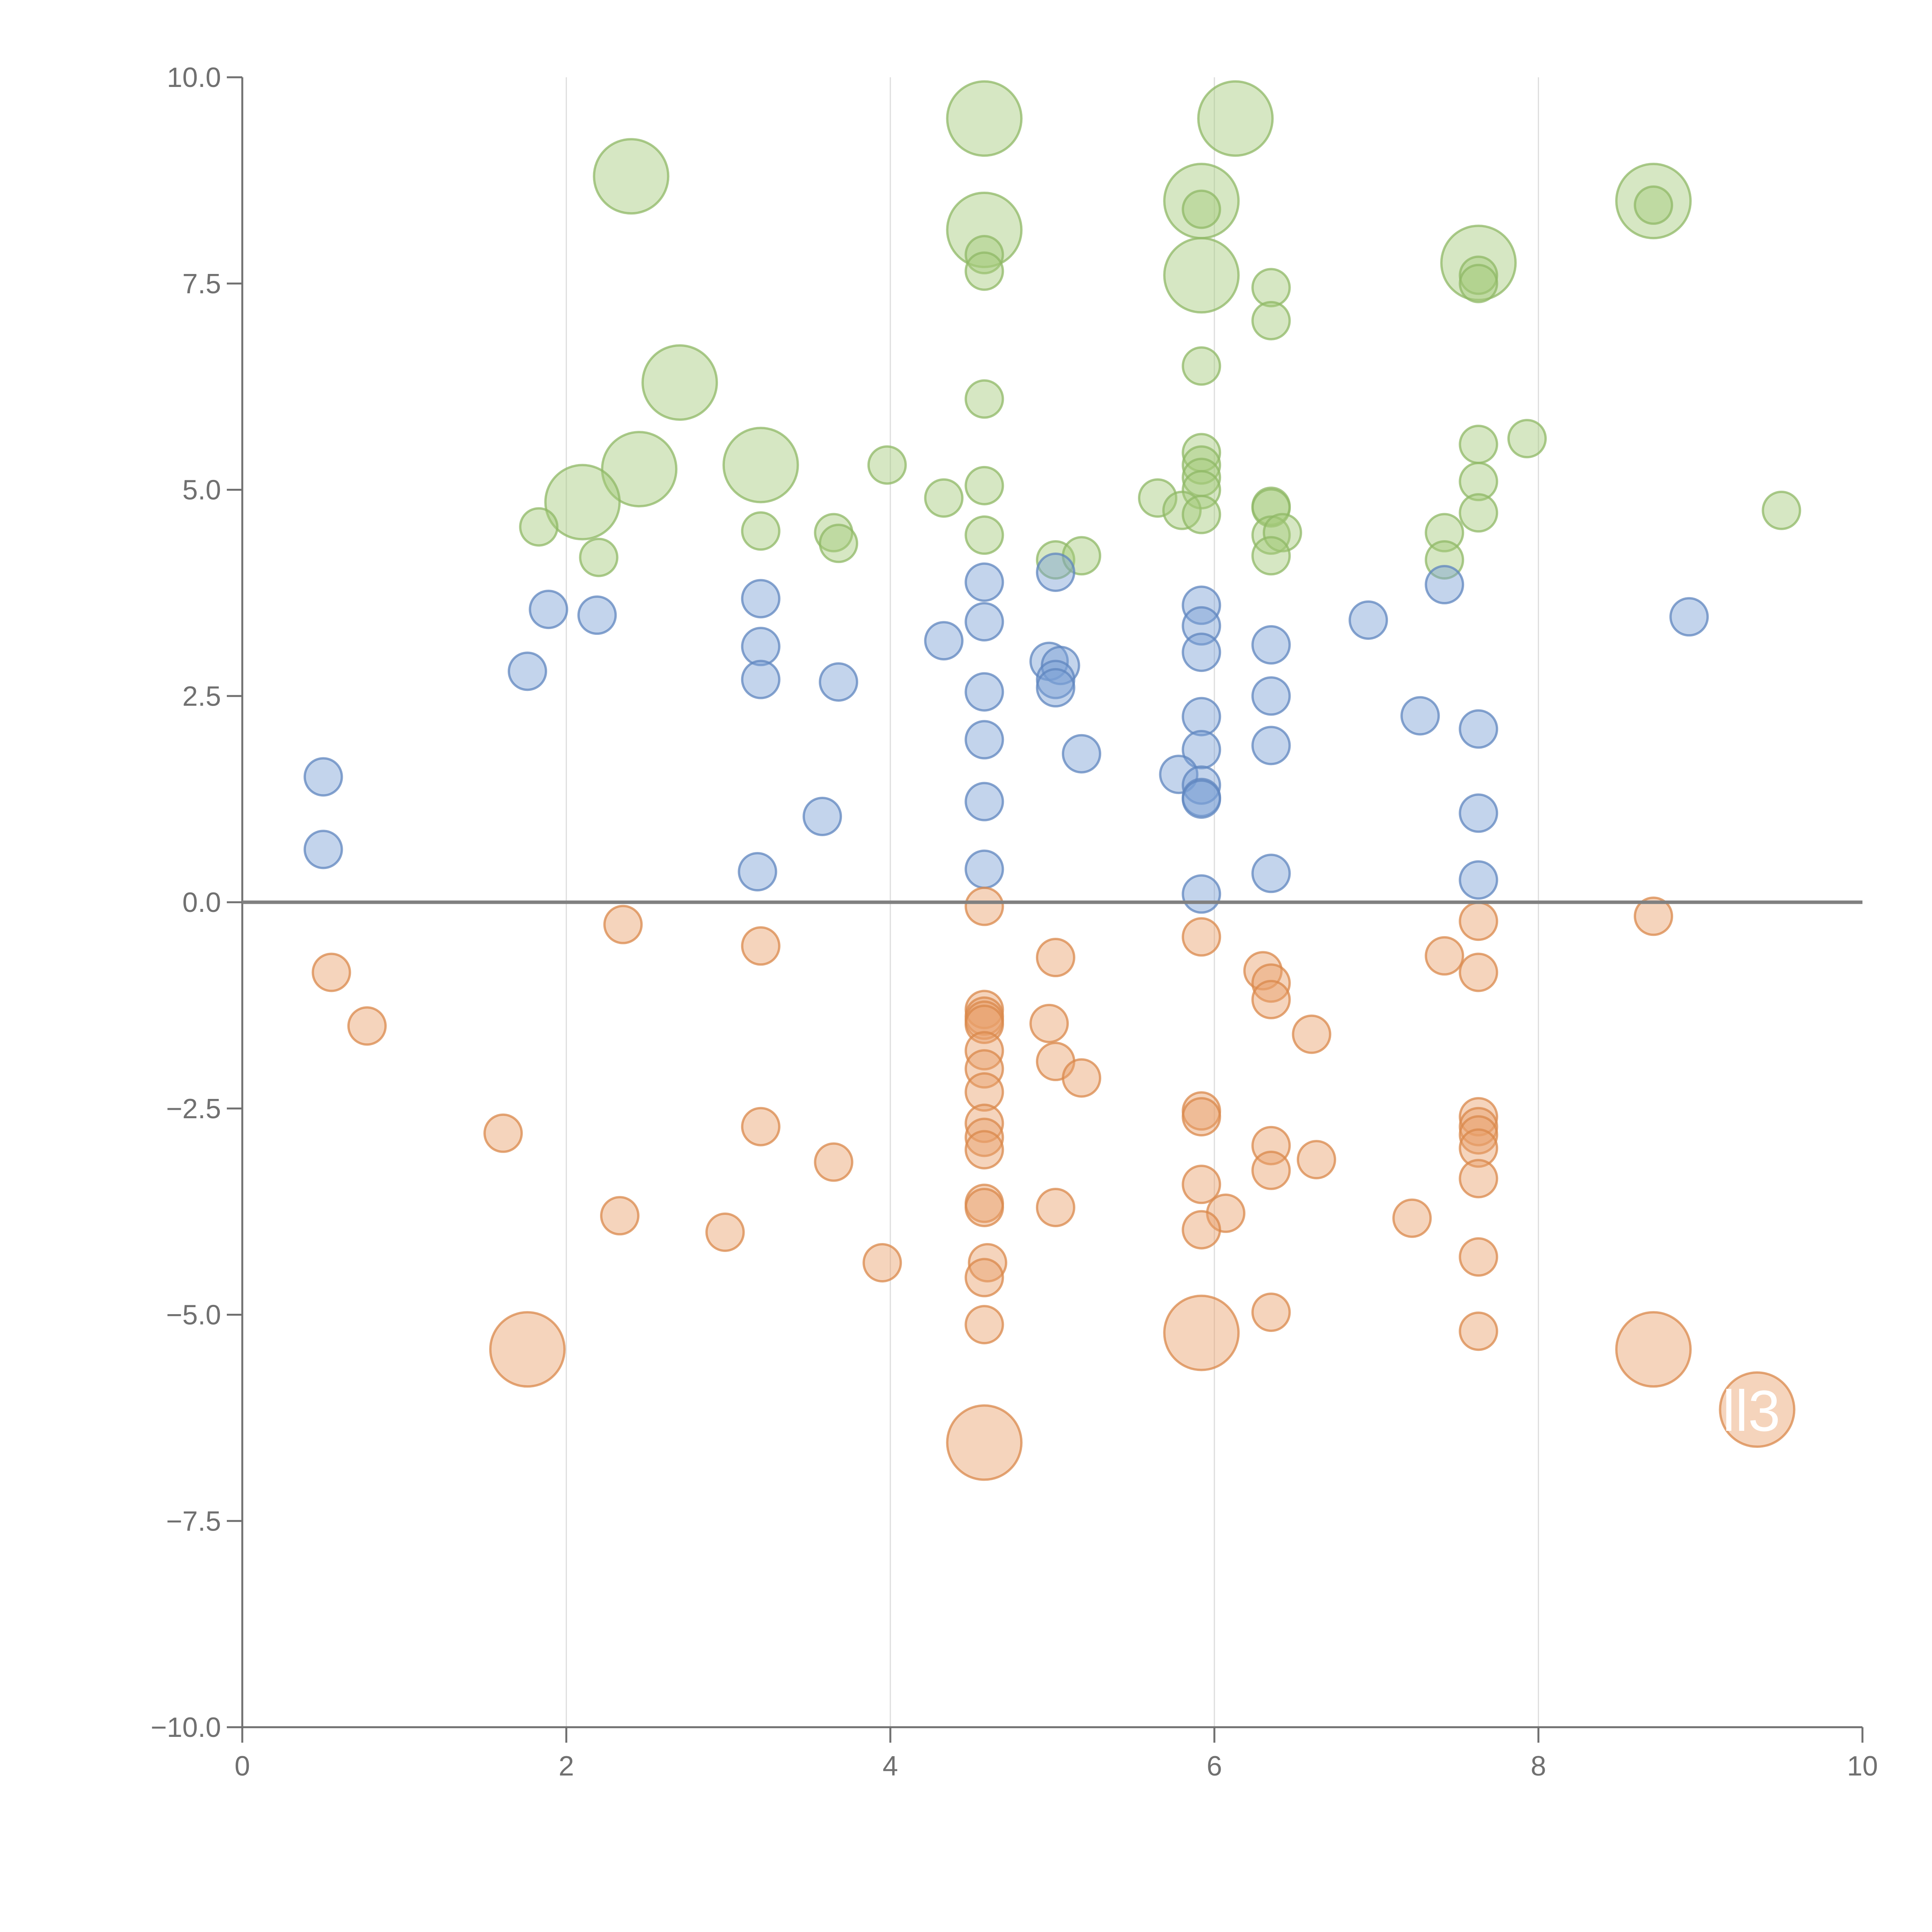  Describe the element at coordinates (193, 1109) in the screenshot. I see `y-tick-label: −2.5` at that location.